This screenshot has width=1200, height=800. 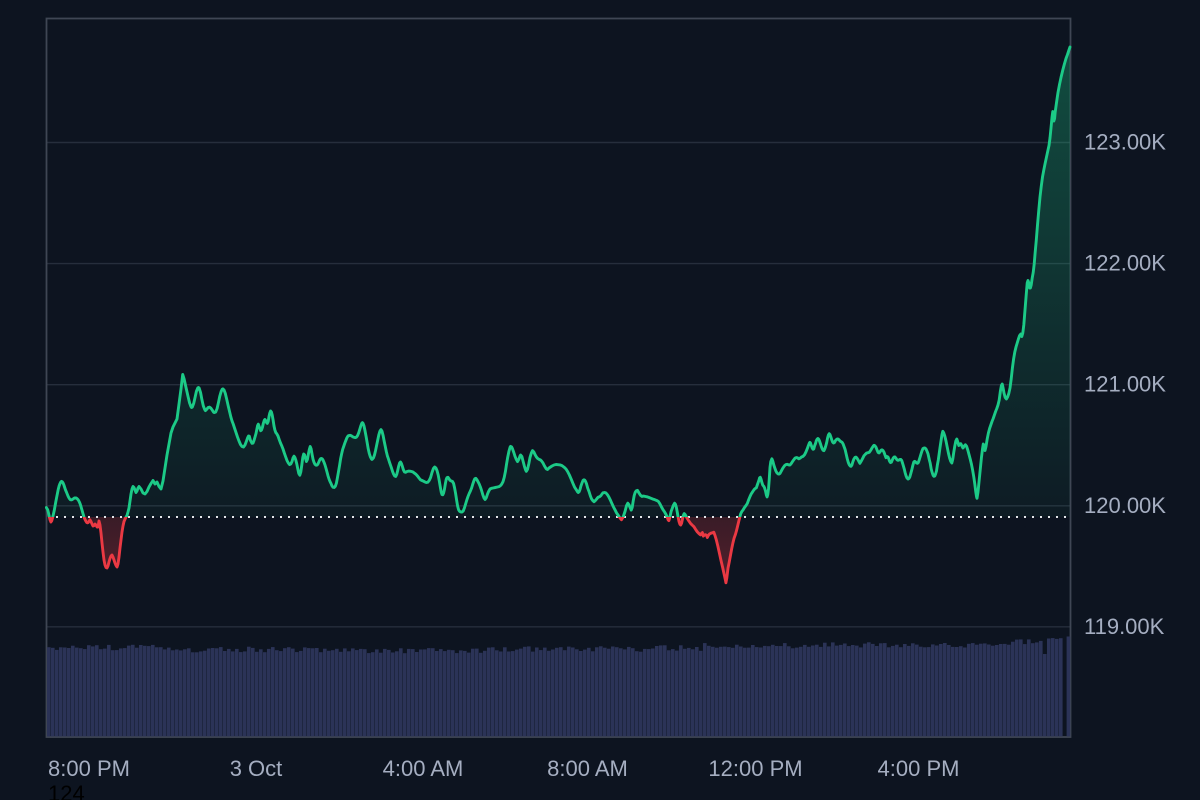 I want to click on svg-text: 121.00K, so click(x=1125, y=384).